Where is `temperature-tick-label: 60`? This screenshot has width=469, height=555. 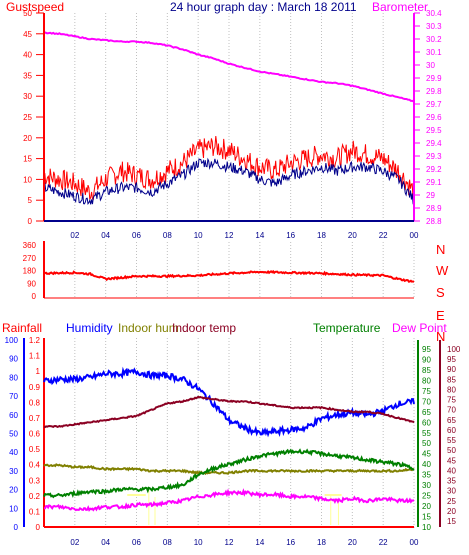 temperature-tick-label: 60 is located at coordinates (426, 422).